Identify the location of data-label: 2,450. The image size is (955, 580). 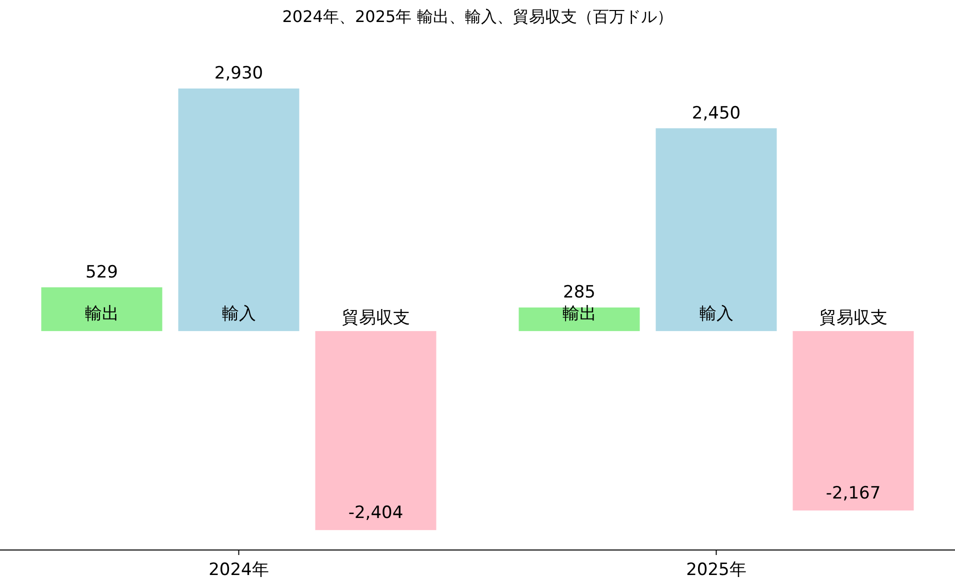
(716, 113).